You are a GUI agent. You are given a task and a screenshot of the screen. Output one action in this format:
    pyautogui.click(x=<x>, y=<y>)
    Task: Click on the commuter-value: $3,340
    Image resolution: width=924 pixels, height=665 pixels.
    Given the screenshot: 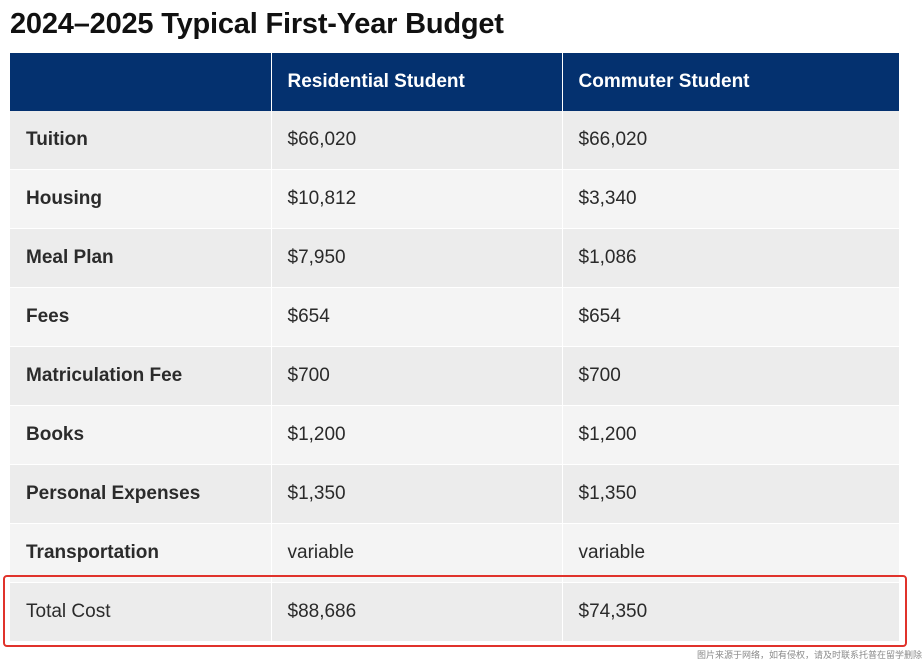 What is the action you would take?
    pyautogui.click(x=730, y=199)
    